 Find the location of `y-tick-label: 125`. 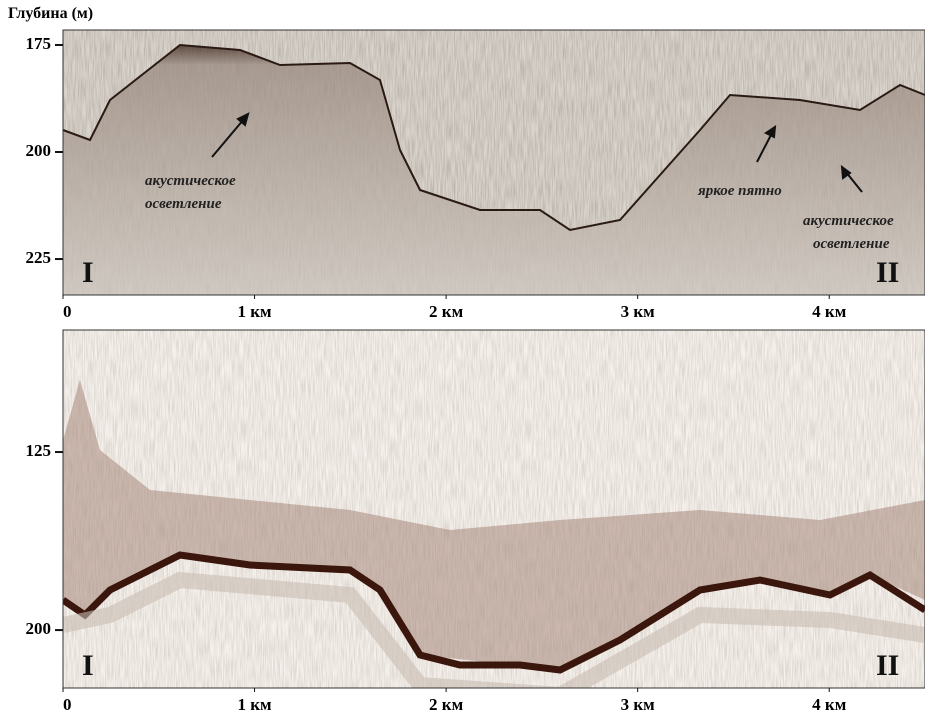

y-tick-label: 125 is located at coordinates (39, 450).